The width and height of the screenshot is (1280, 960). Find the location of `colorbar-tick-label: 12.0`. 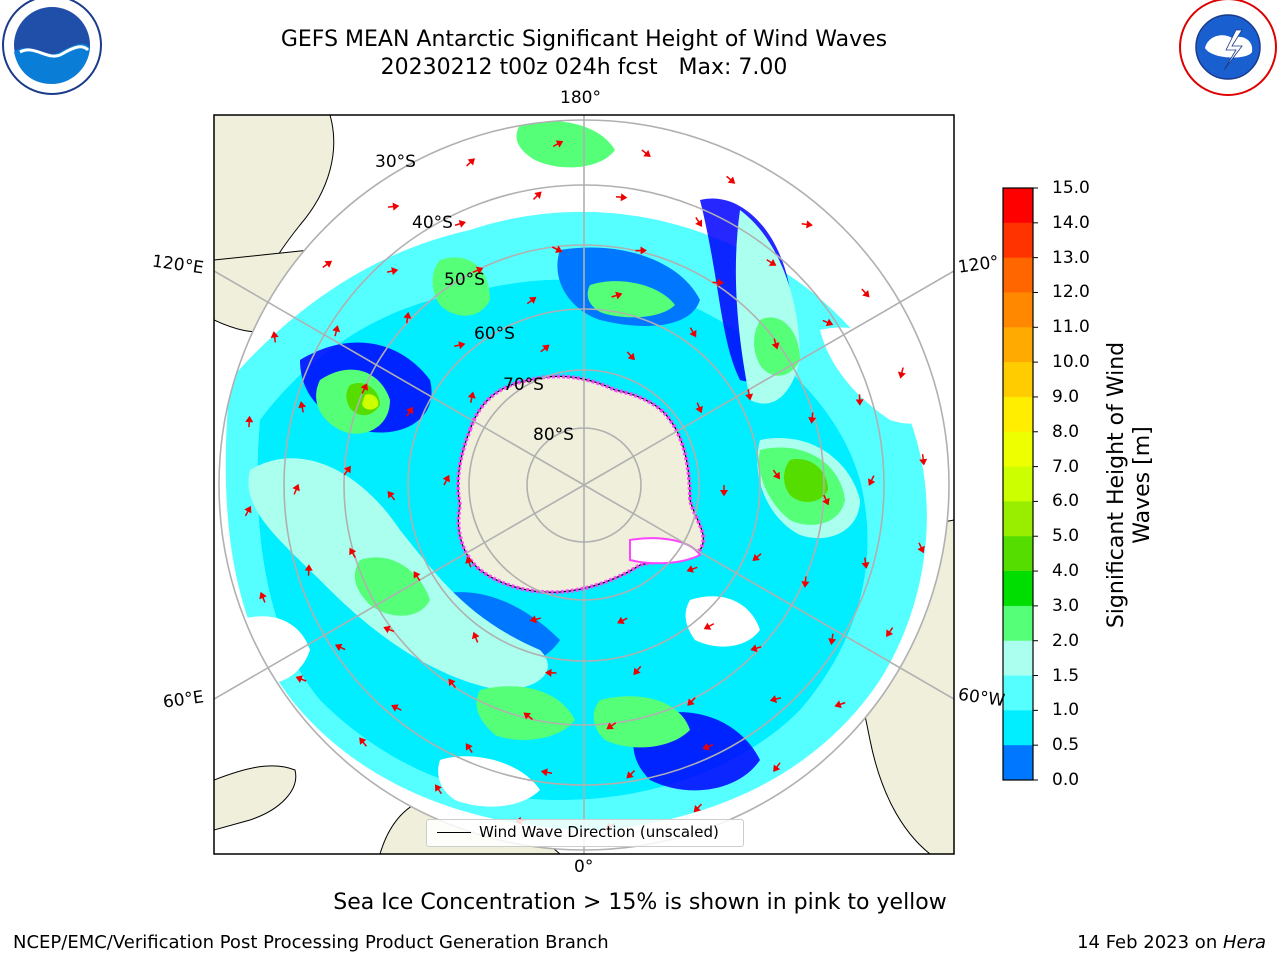

colorbar-tick-label: 12.0 is located at coordinates (1071, 292).